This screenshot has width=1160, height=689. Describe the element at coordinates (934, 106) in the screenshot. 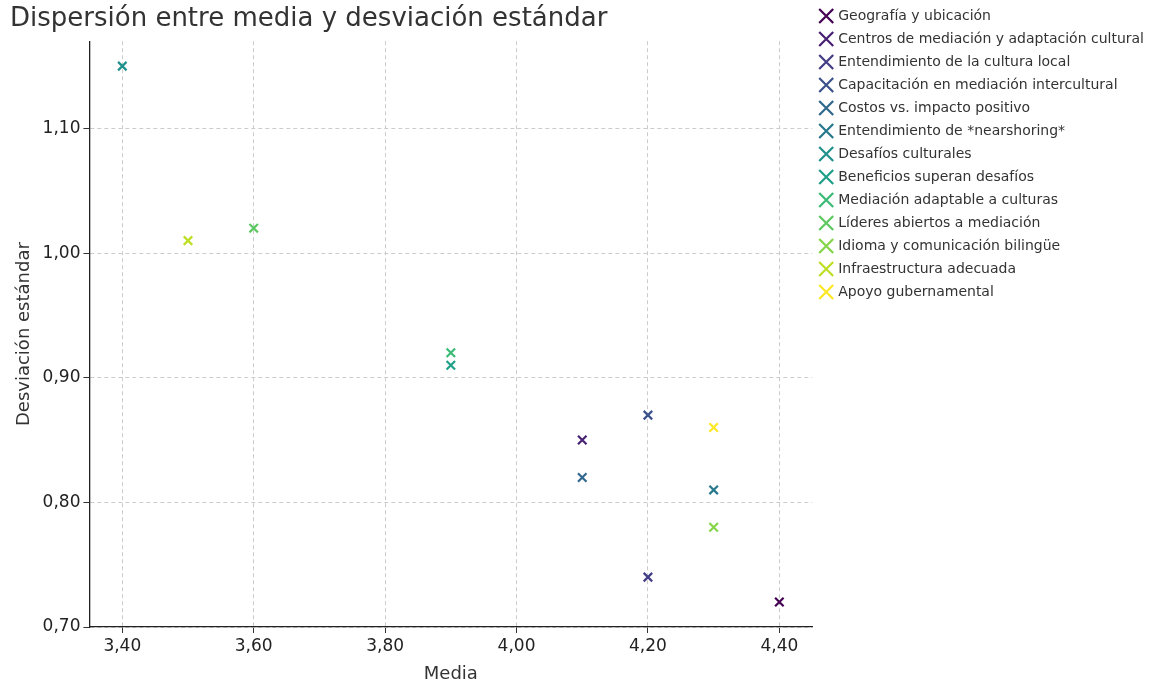

I see `legend-label: Costos vs. impacto positivo` at that location.